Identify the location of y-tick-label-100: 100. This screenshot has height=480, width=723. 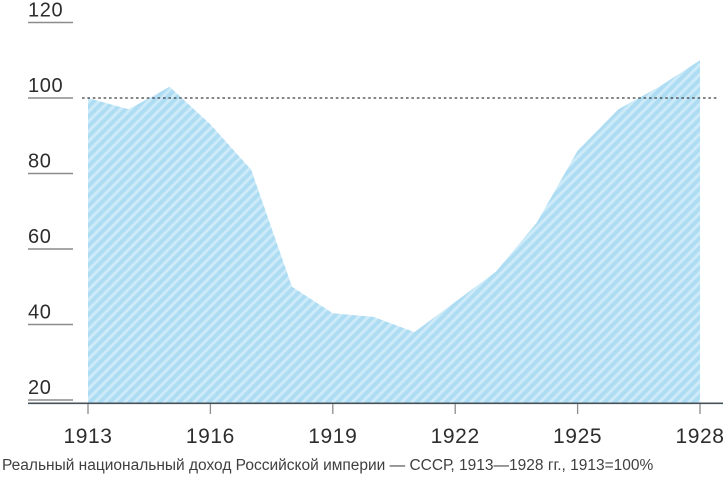
(45, 86).